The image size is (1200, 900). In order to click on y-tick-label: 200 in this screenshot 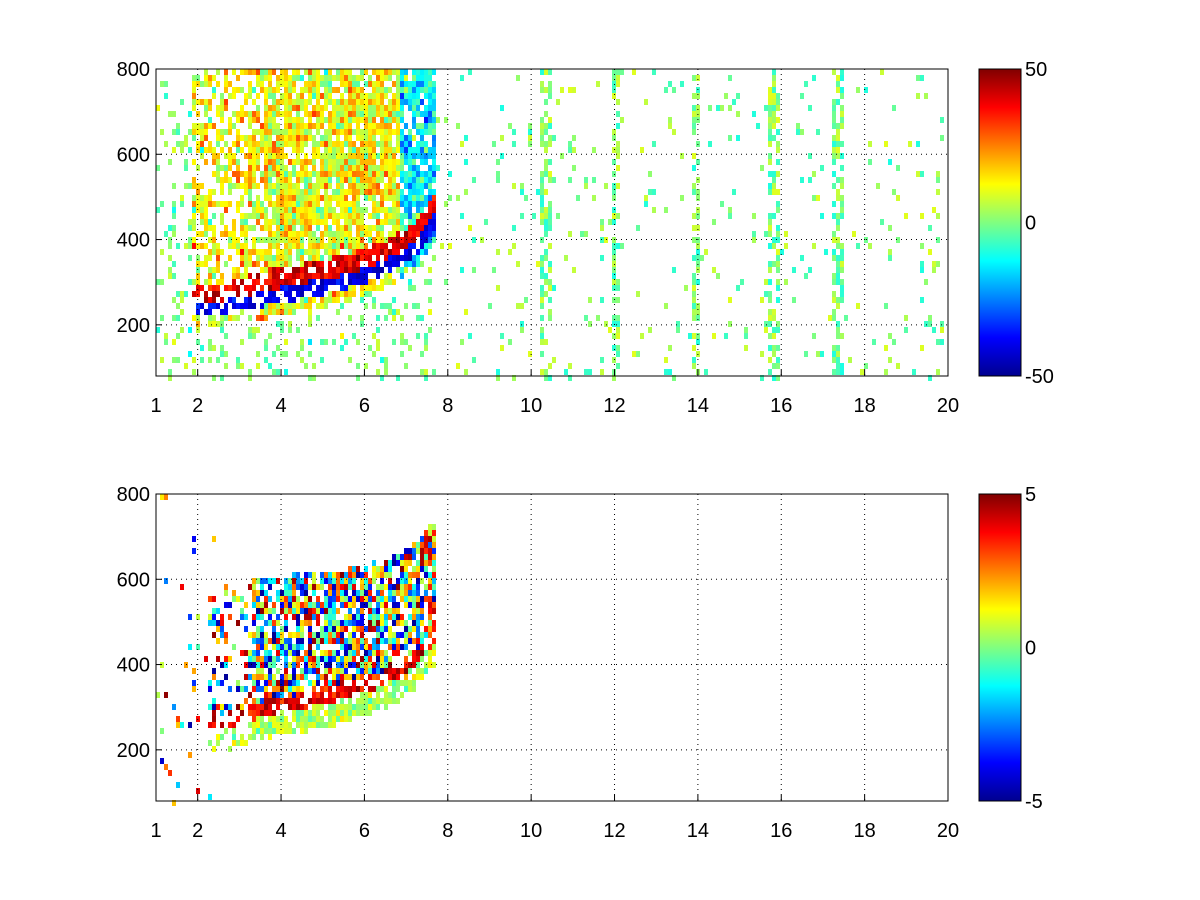, I will do `click(133, 326)`.